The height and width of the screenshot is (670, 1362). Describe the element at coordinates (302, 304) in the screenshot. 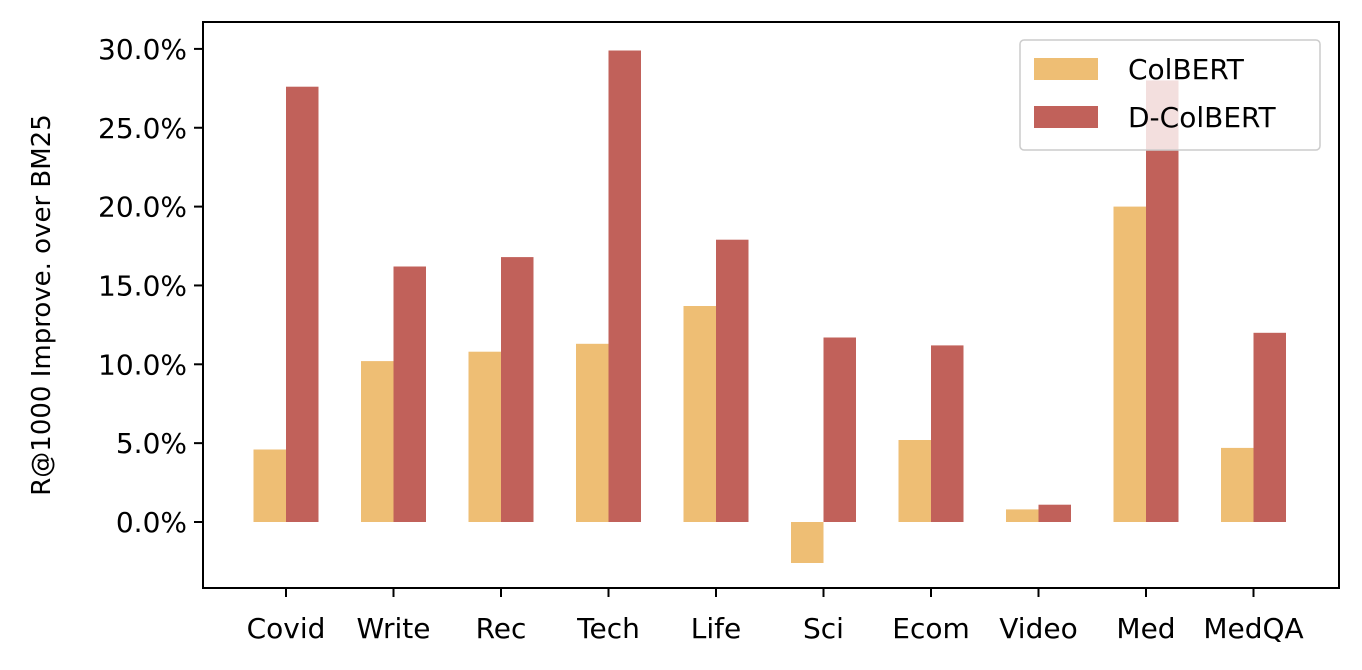

I see `bar-d-colbert-covid` at that location.